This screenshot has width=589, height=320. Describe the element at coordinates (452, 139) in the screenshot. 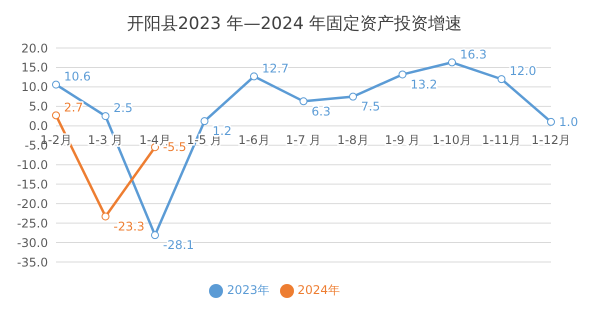

I see `x-tick-label: 1-10月` at that location.